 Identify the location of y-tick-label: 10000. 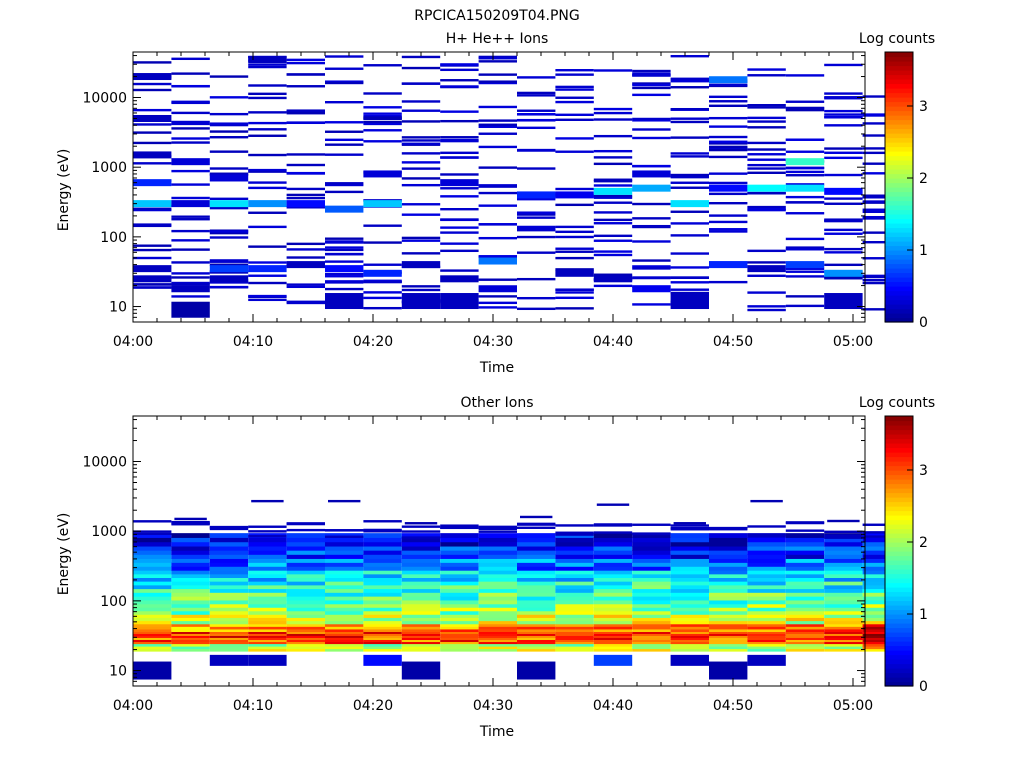
(104, 99).